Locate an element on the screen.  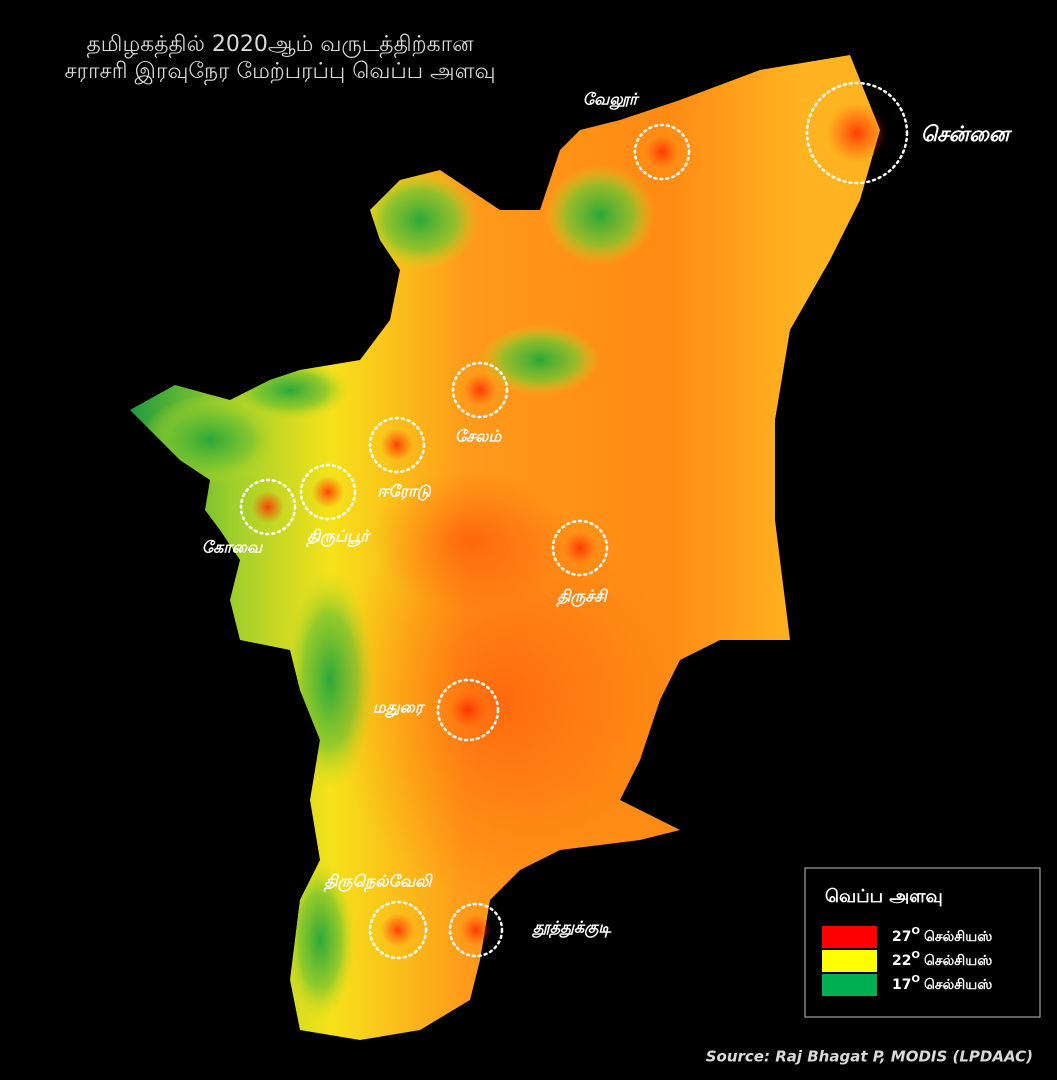
city-label: திருப்பூர் is located at coordinates (338, 537).